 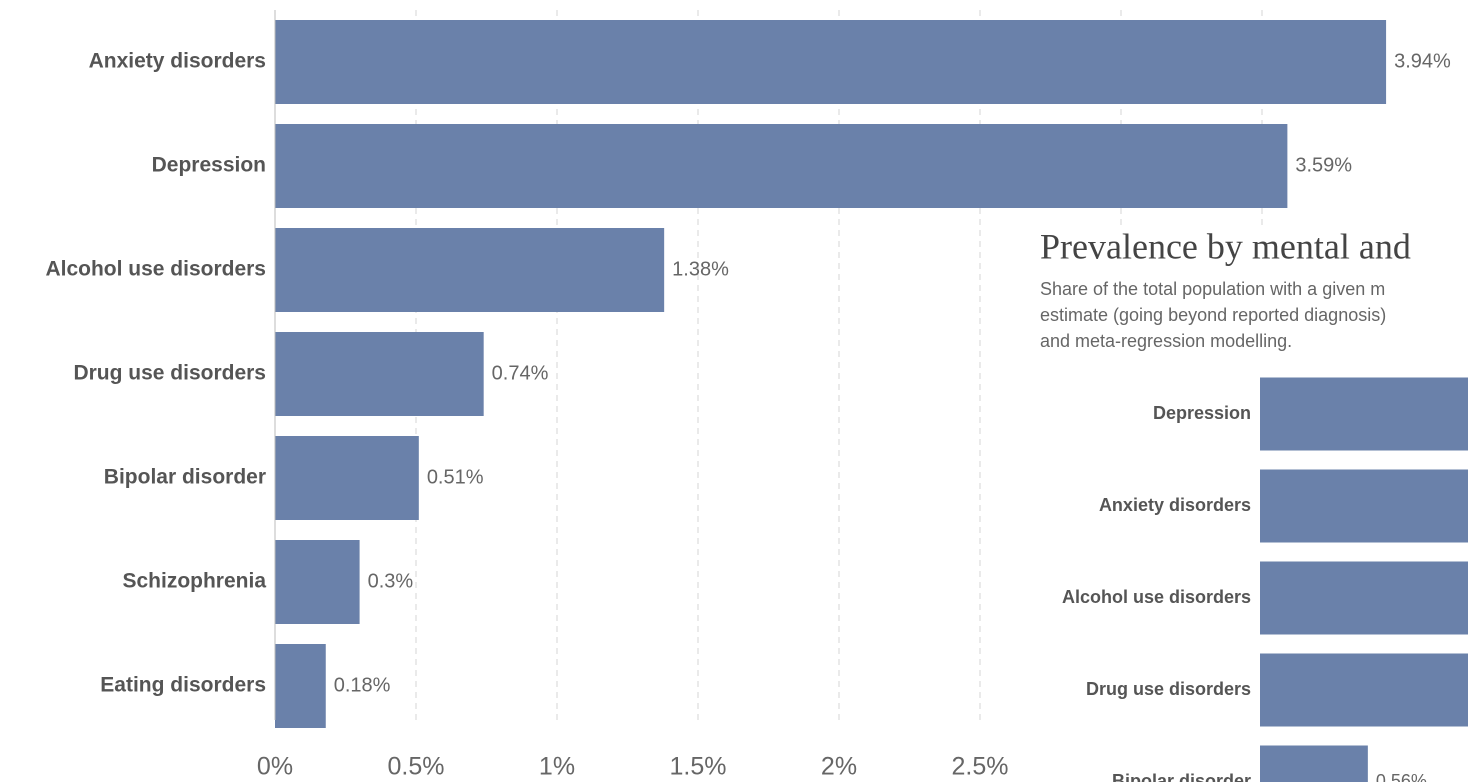 What do you see at coordinates (839, 767) in the screenshot?
I see `x-tick-label: 2%` at bounding box center [839, 767].